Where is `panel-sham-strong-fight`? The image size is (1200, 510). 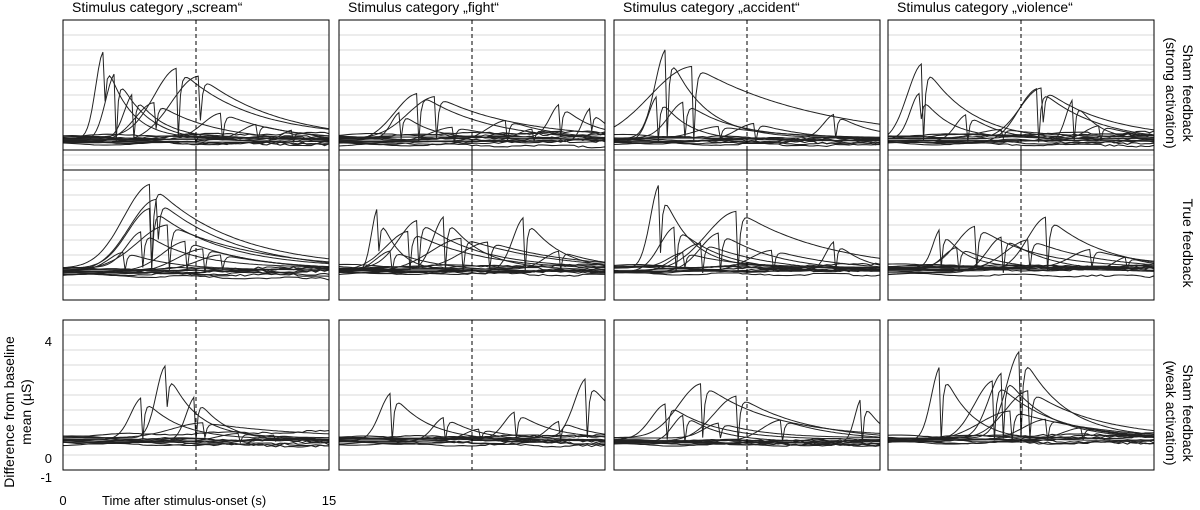 panel-sham-strong-fight is located at coordinates (472, 95).